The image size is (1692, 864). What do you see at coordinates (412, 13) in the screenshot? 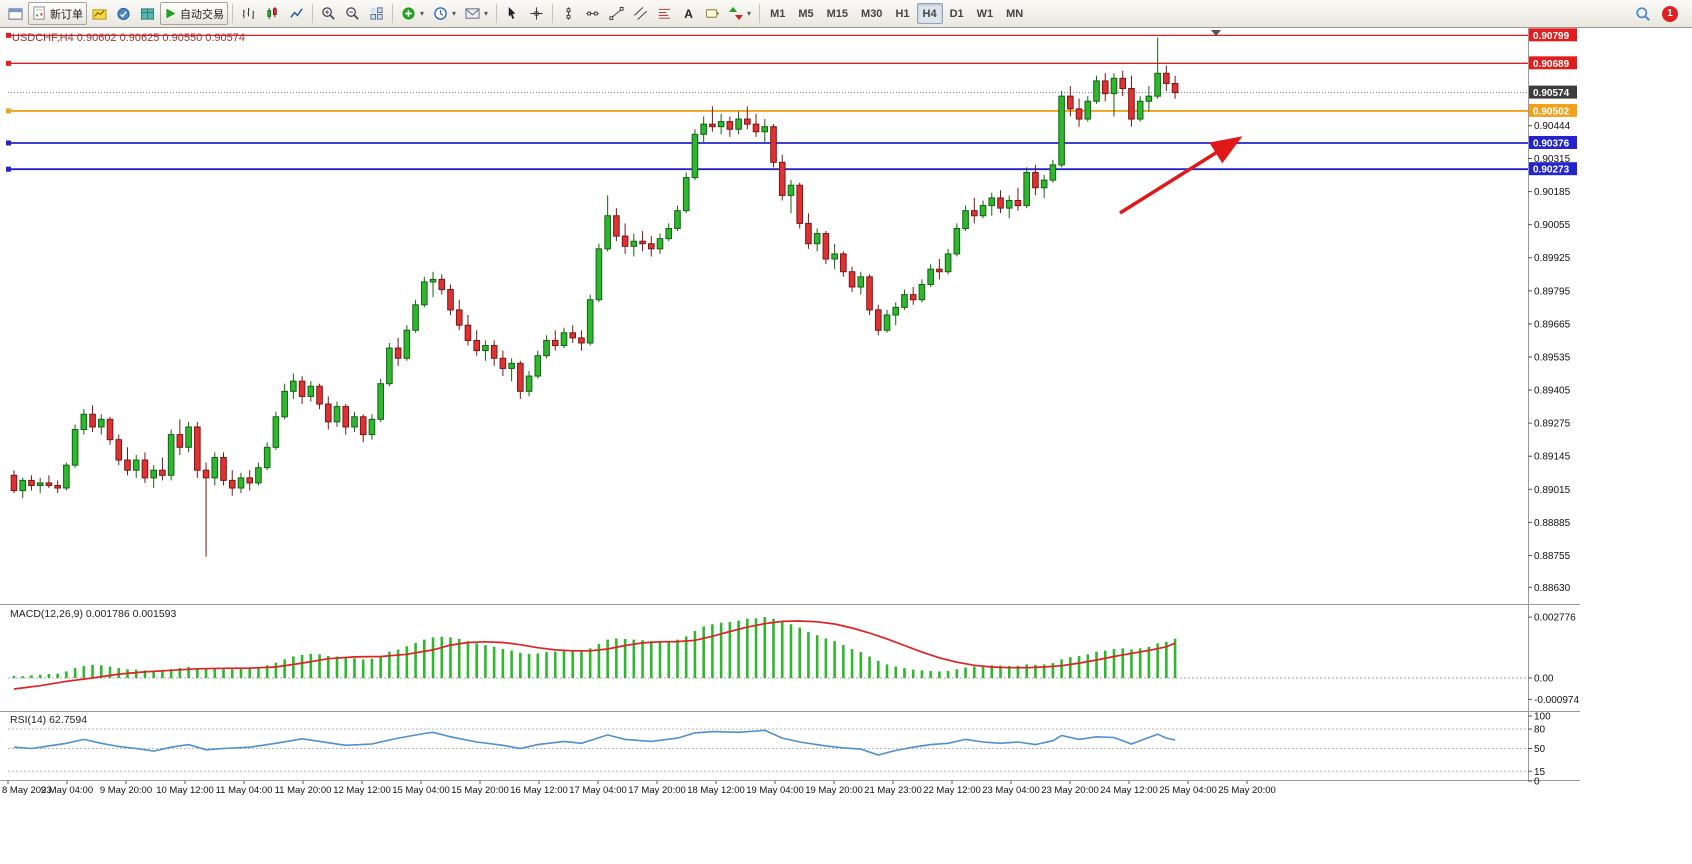
I see `indicators-button: ▾` at bounding box center [412, 13].